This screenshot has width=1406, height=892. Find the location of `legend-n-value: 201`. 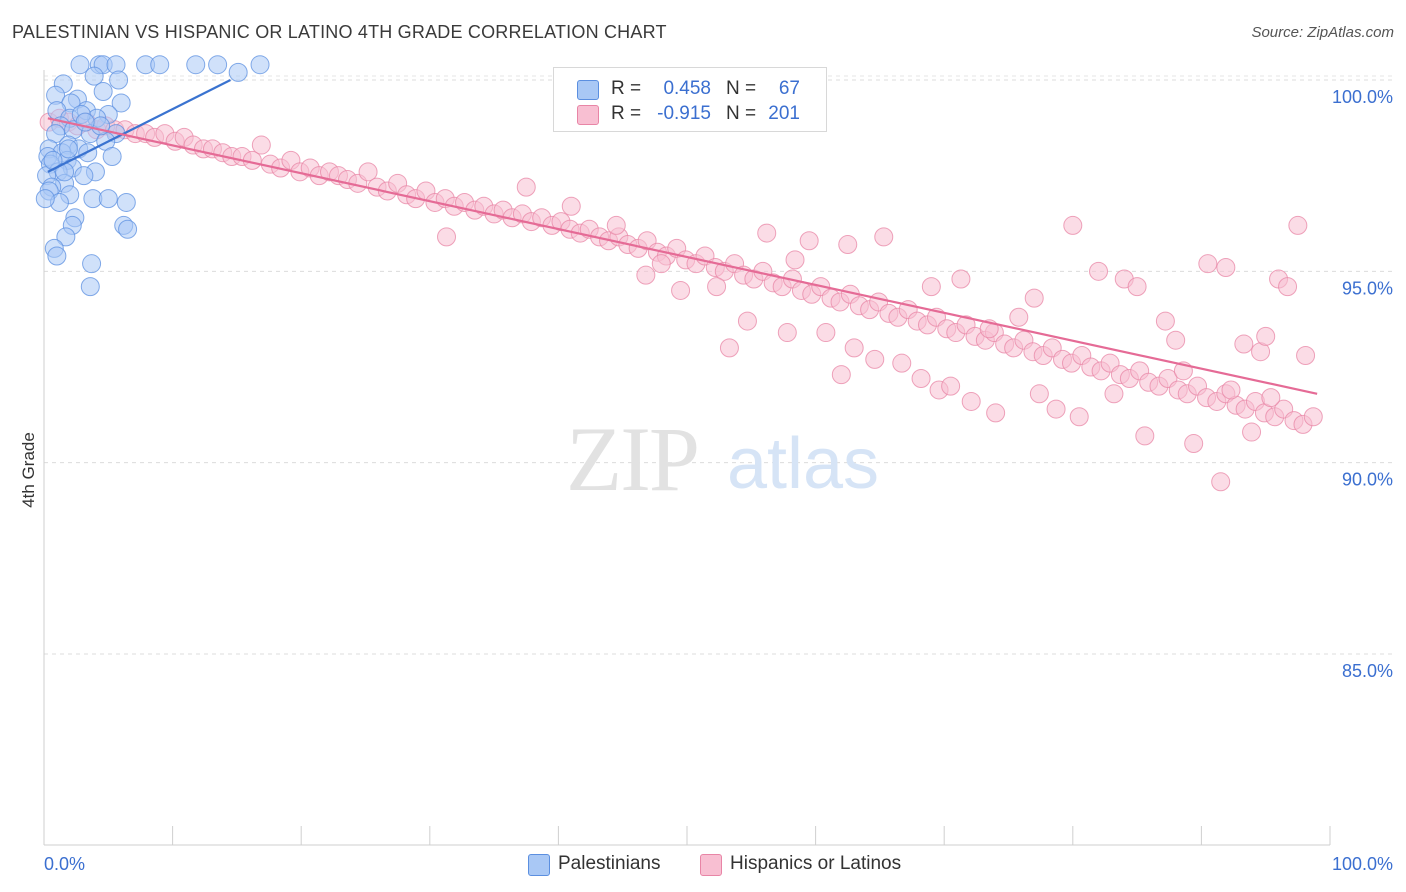

legend-n-value: 201 is located at coordinates (784, 113).